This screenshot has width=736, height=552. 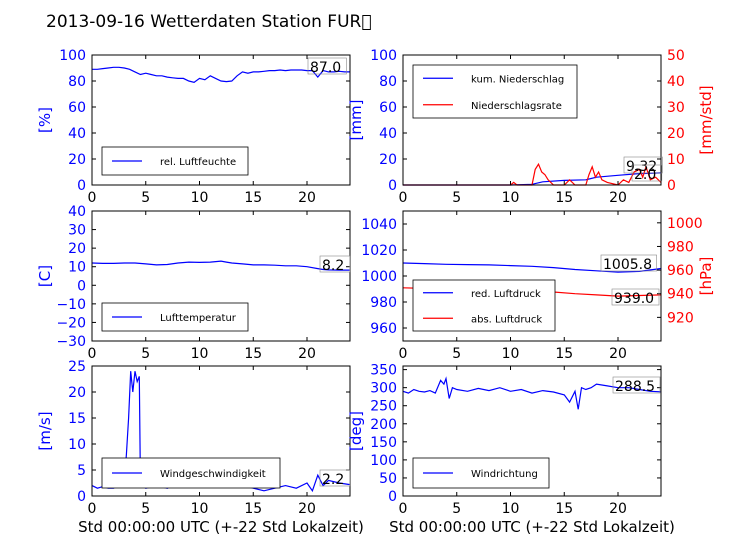 What do you see at coordinates (680, 247) in the screenshot?
I see `y2-tick-label: 980` at bounding box center [680, 247].